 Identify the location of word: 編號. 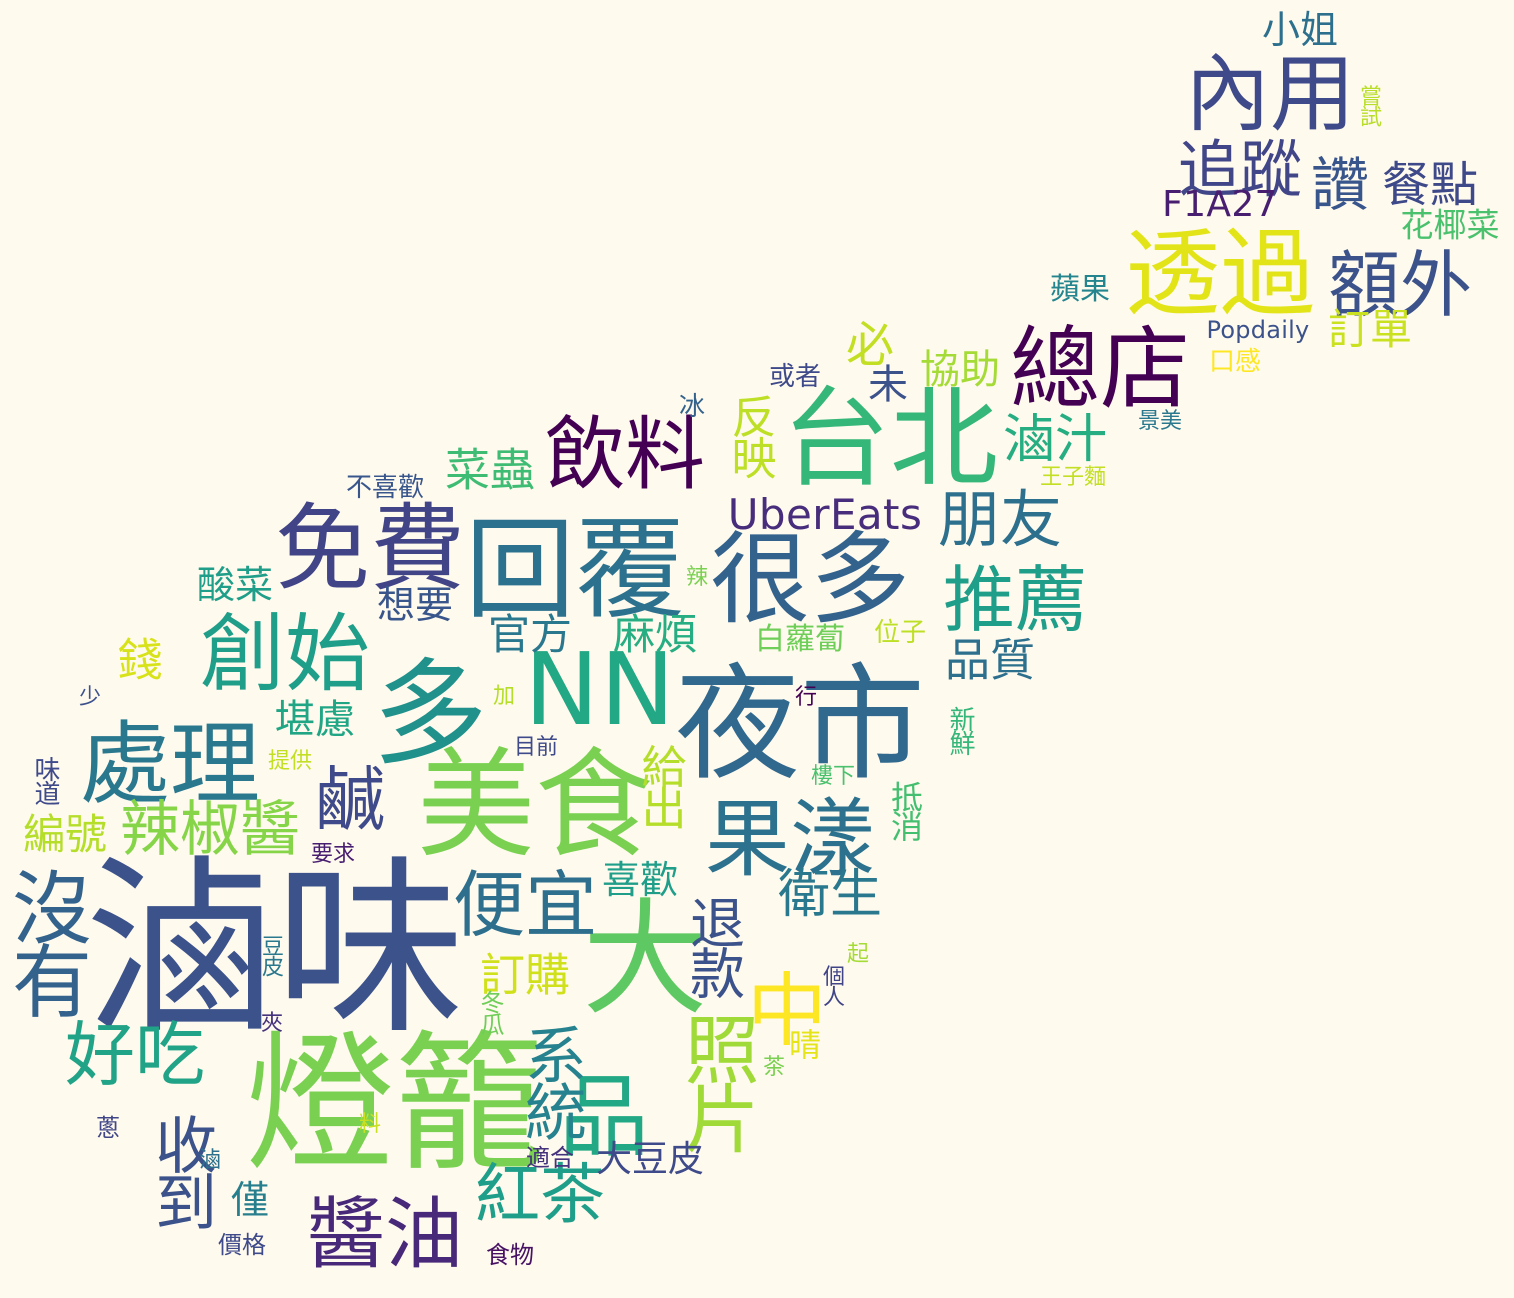
(65, 834).